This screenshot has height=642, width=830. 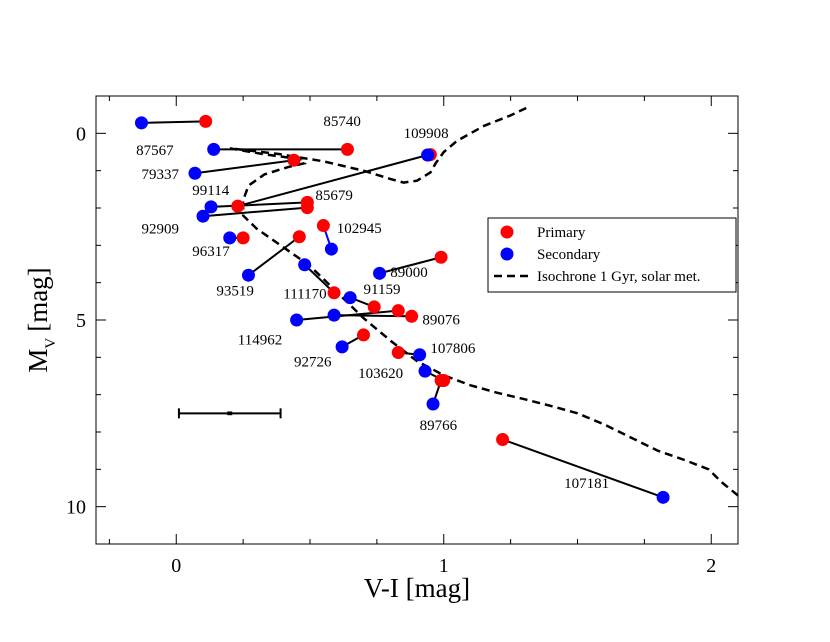 I want to click on y-tick-label: 5, so click(x=81, y=321).